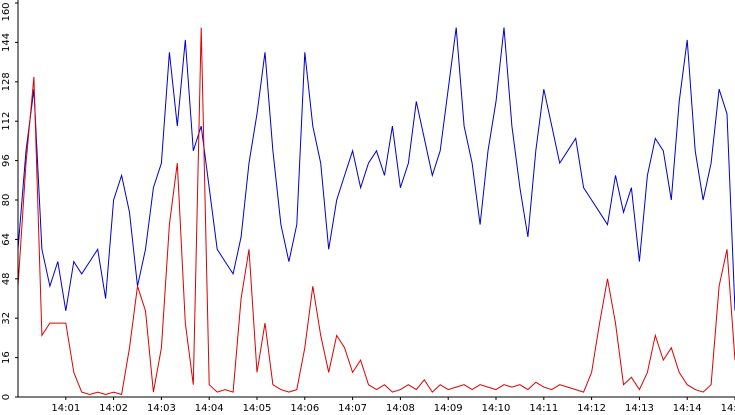  I want to click on x-tick-label: 14:02, so click(113, 408).